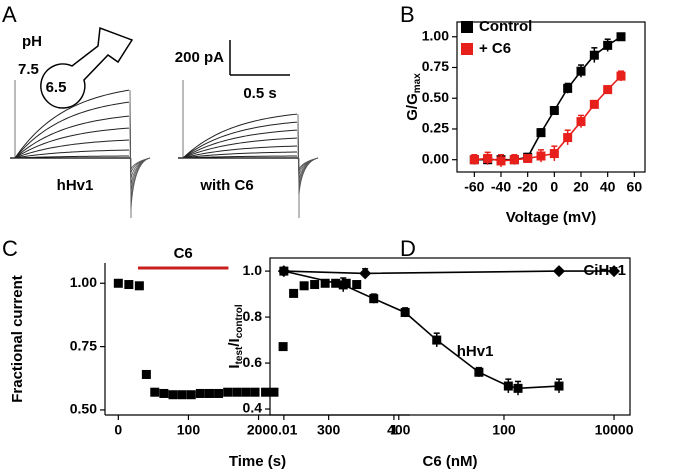 The height and width of the screenshot is (474, 677). I want to click on scale-current: 200 pA, so click(199, 57).